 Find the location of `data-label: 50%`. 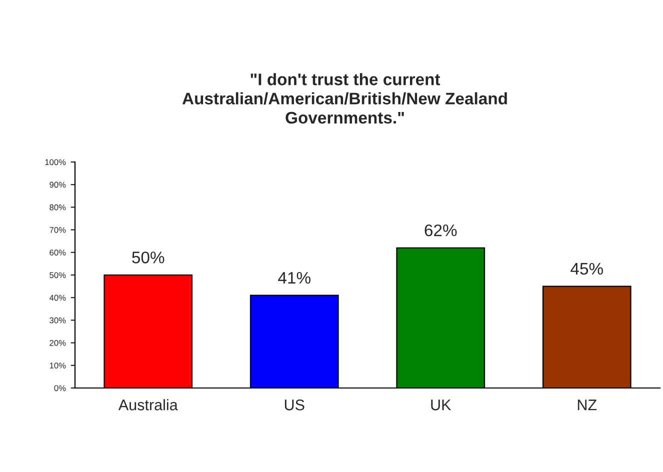

data-label: 50% is located at coordinates (148, 258).